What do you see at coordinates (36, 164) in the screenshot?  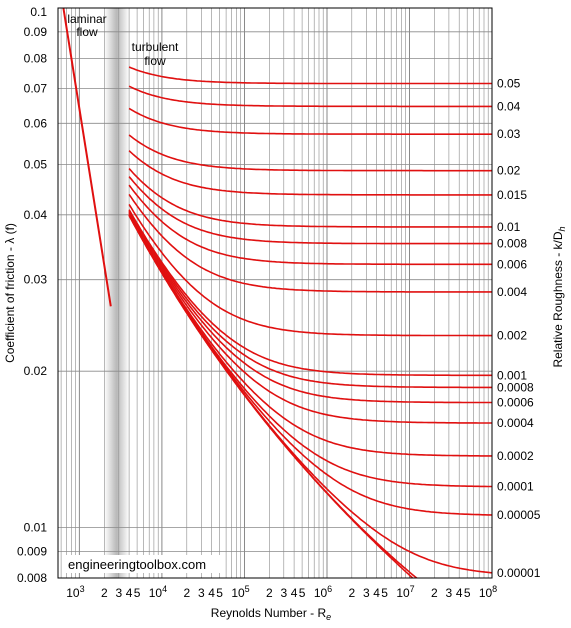 I see `y-tick-label: 0.05` at bounding box center [36, 164].